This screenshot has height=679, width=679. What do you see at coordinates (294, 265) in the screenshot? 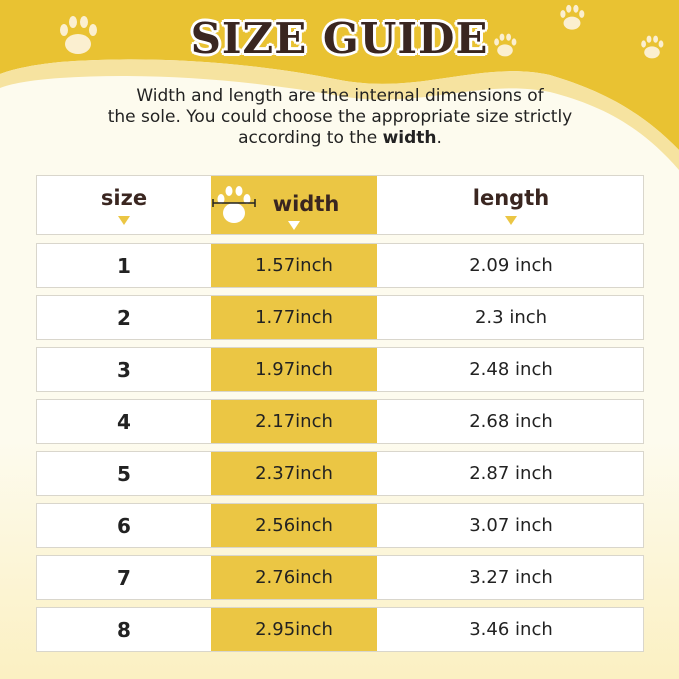
I see `width-cell: 1.57inch` at bounding box center [294, 265].